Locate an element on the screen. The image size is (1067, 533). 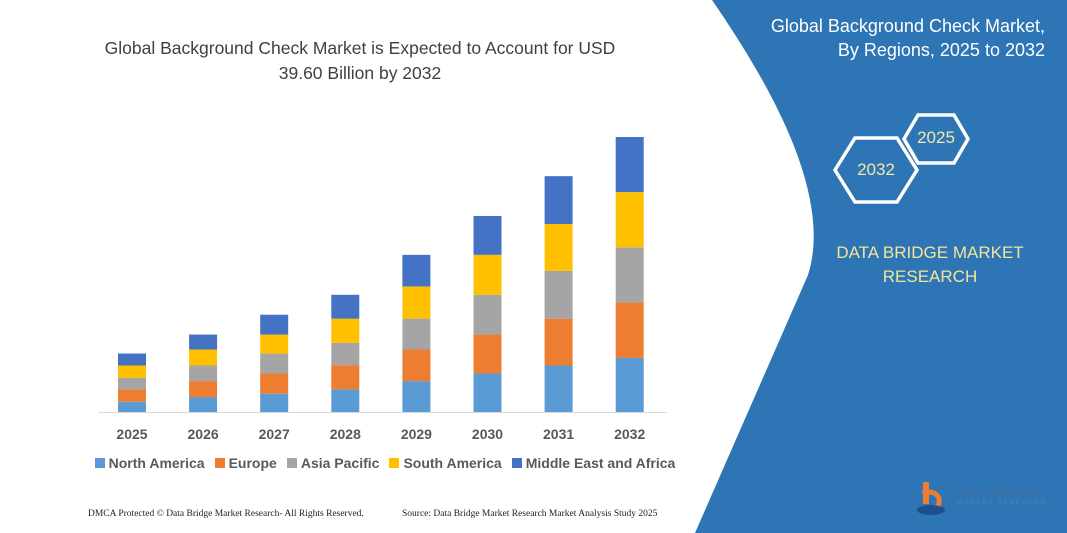
bar-segment-2028-europe is located at coordinates (345, 377).